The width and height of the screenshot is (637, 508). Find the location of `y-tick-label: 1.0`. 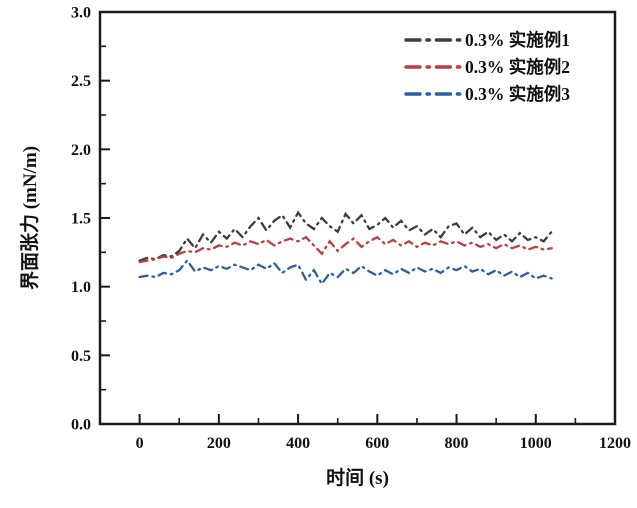

y-tick-label: 1.0 is located at coordinates (81, 287).